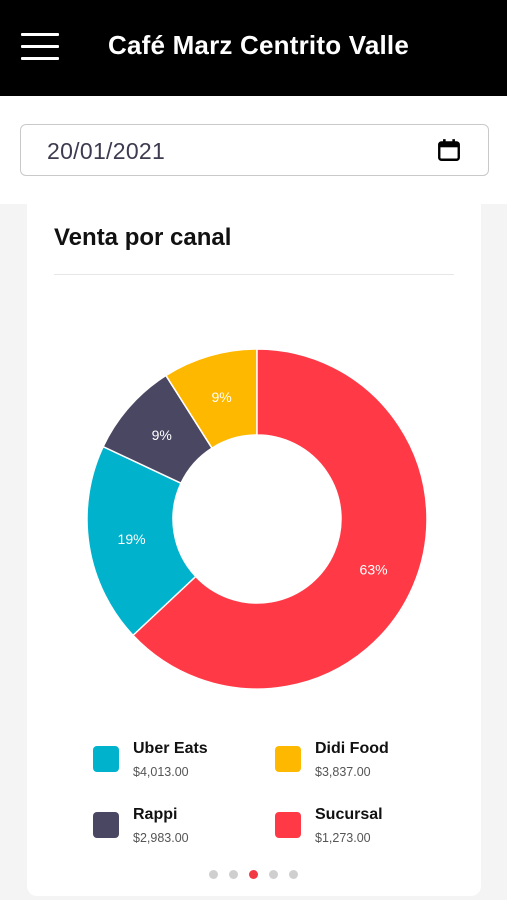 This screenshot has width=507, height=900. What do you see at coordinates (375, 765) in the screenshot?
I see `legend-item-didi-food: Didi Food $3,837.00` at bounding box center [375, 765].